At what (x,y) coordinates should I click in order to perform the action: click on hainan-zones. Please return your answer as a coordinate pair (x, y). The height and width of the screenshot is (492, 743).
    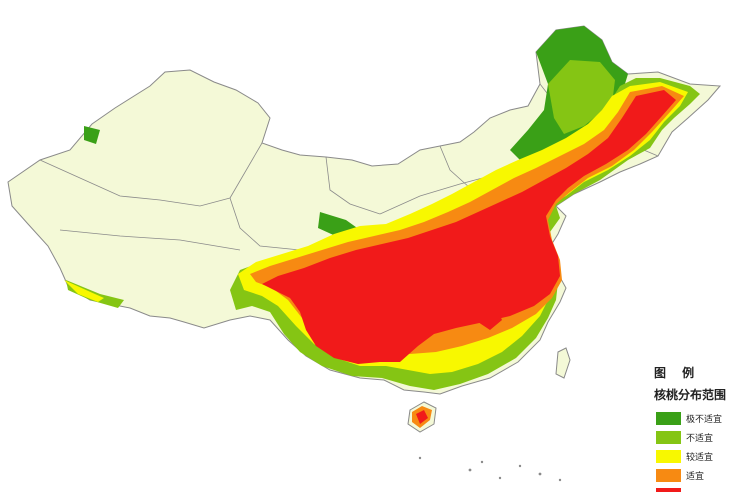
    Looking at the image, I should click on (422, 417).